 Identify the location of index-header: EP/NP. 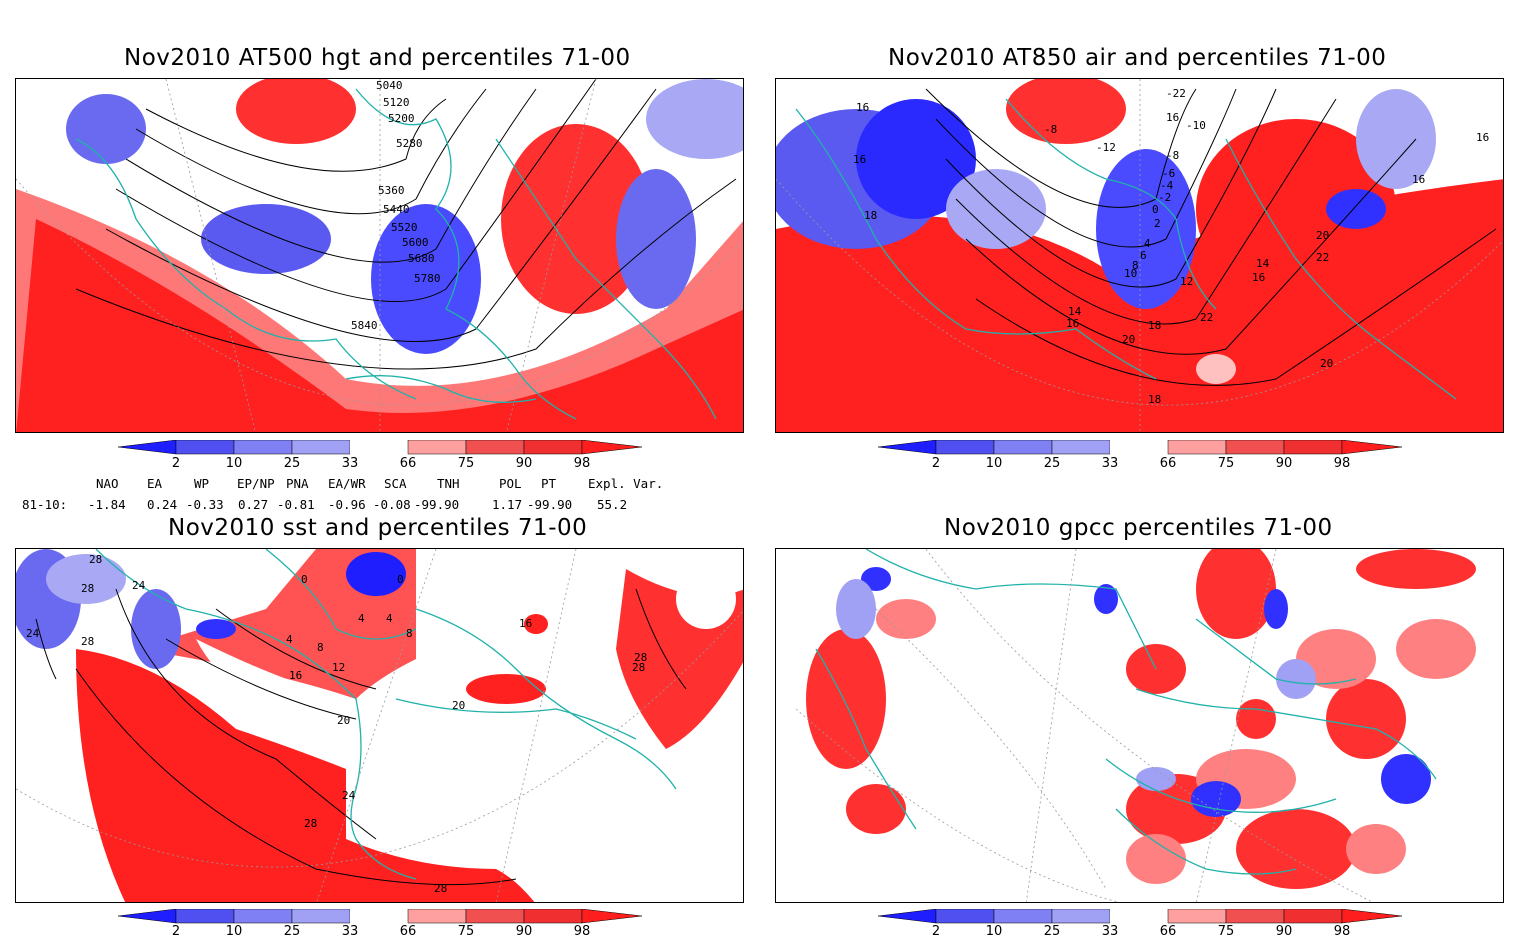
(256, 483).